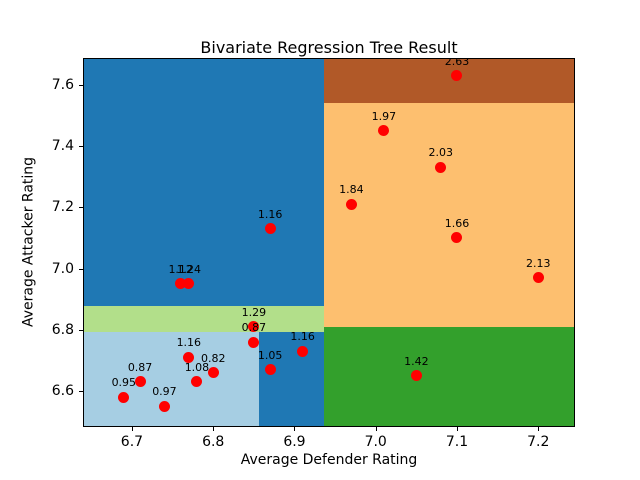 This screenshot has height=480, width=640. Describe the element at coordinates (62, 391) in the screenshot. I see `y-tick-label: 6.6` at that location.